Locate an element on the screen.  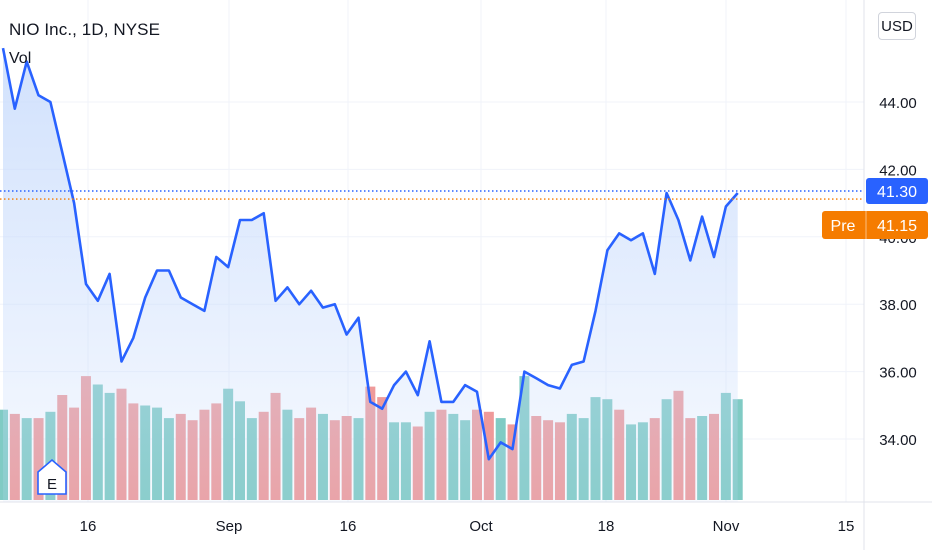
x-tick-label: 15 is located at coordinates (846, 526).